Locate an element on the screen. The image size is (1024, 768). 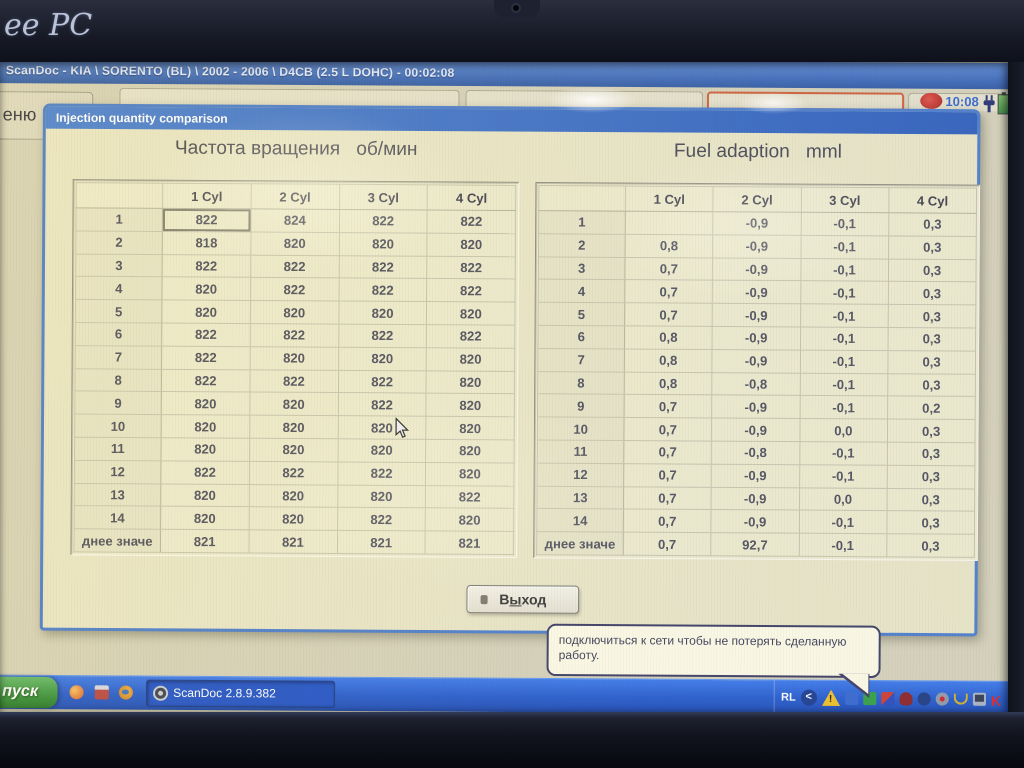
exit-button: Выход is located at coordinates (523, 599).